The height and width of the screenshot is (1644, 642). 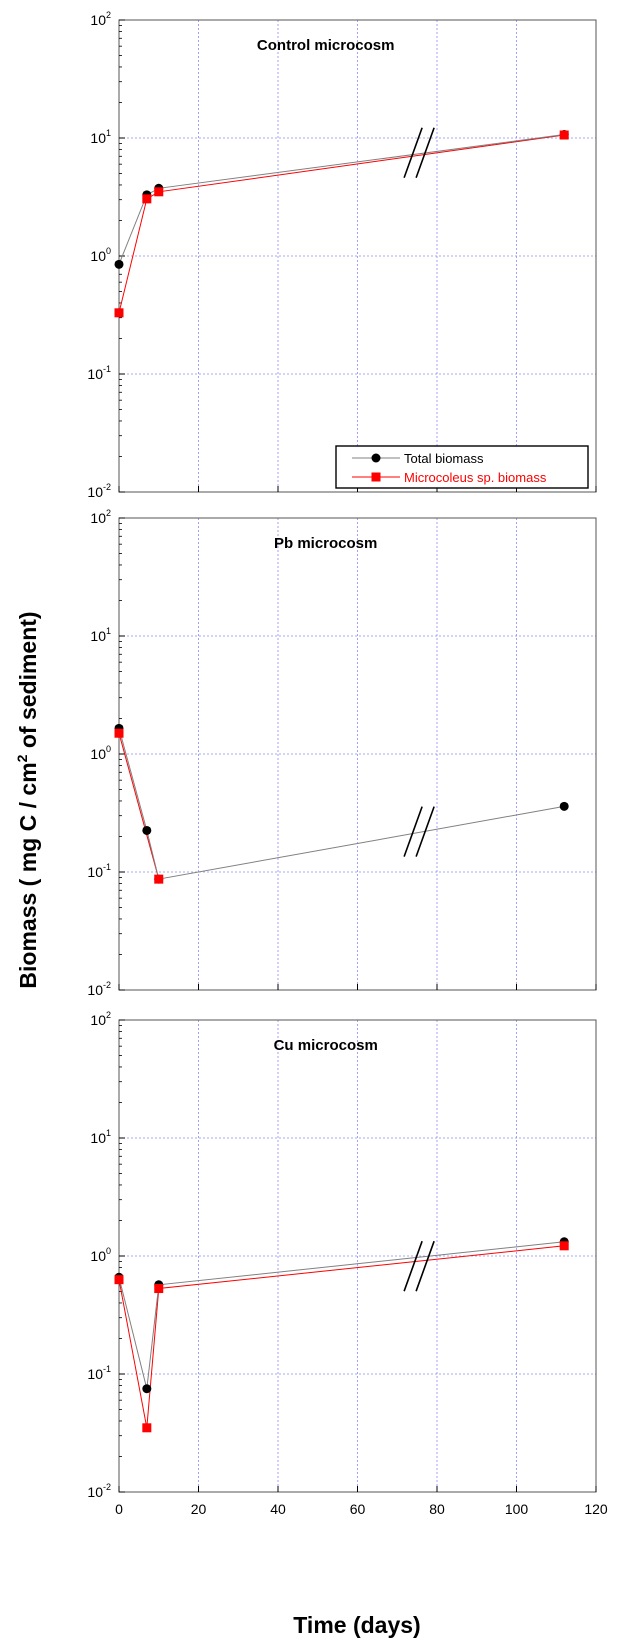 What do you see at coordinates (28, 875) in the screenshot?
I see `y-axis-title-main: Biomass ( mg C / cm` at bounding box center [28, 875].